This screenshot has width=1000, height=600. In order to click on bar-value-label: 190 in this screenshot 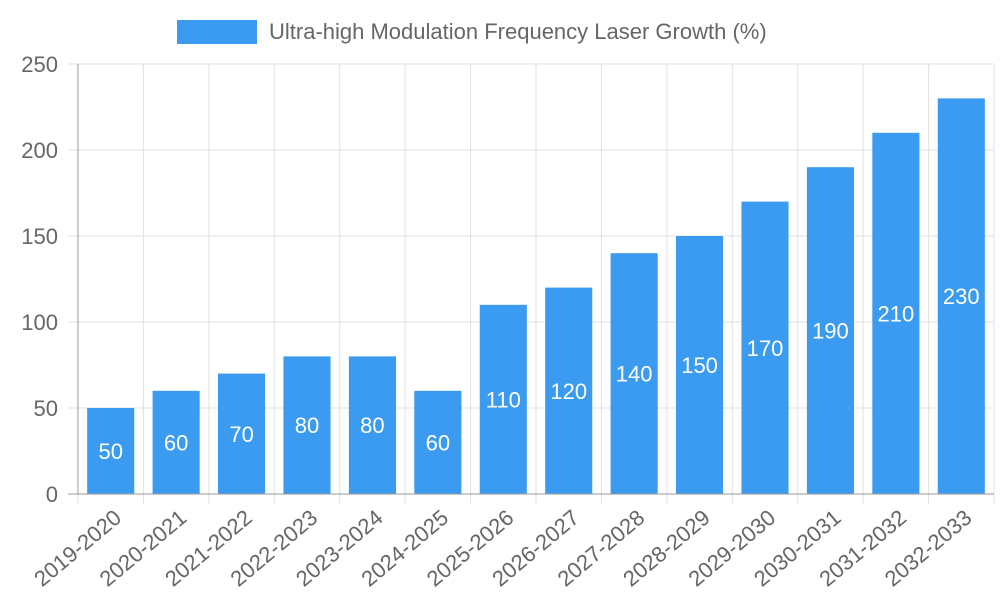, I will do `click(830, 331)`.